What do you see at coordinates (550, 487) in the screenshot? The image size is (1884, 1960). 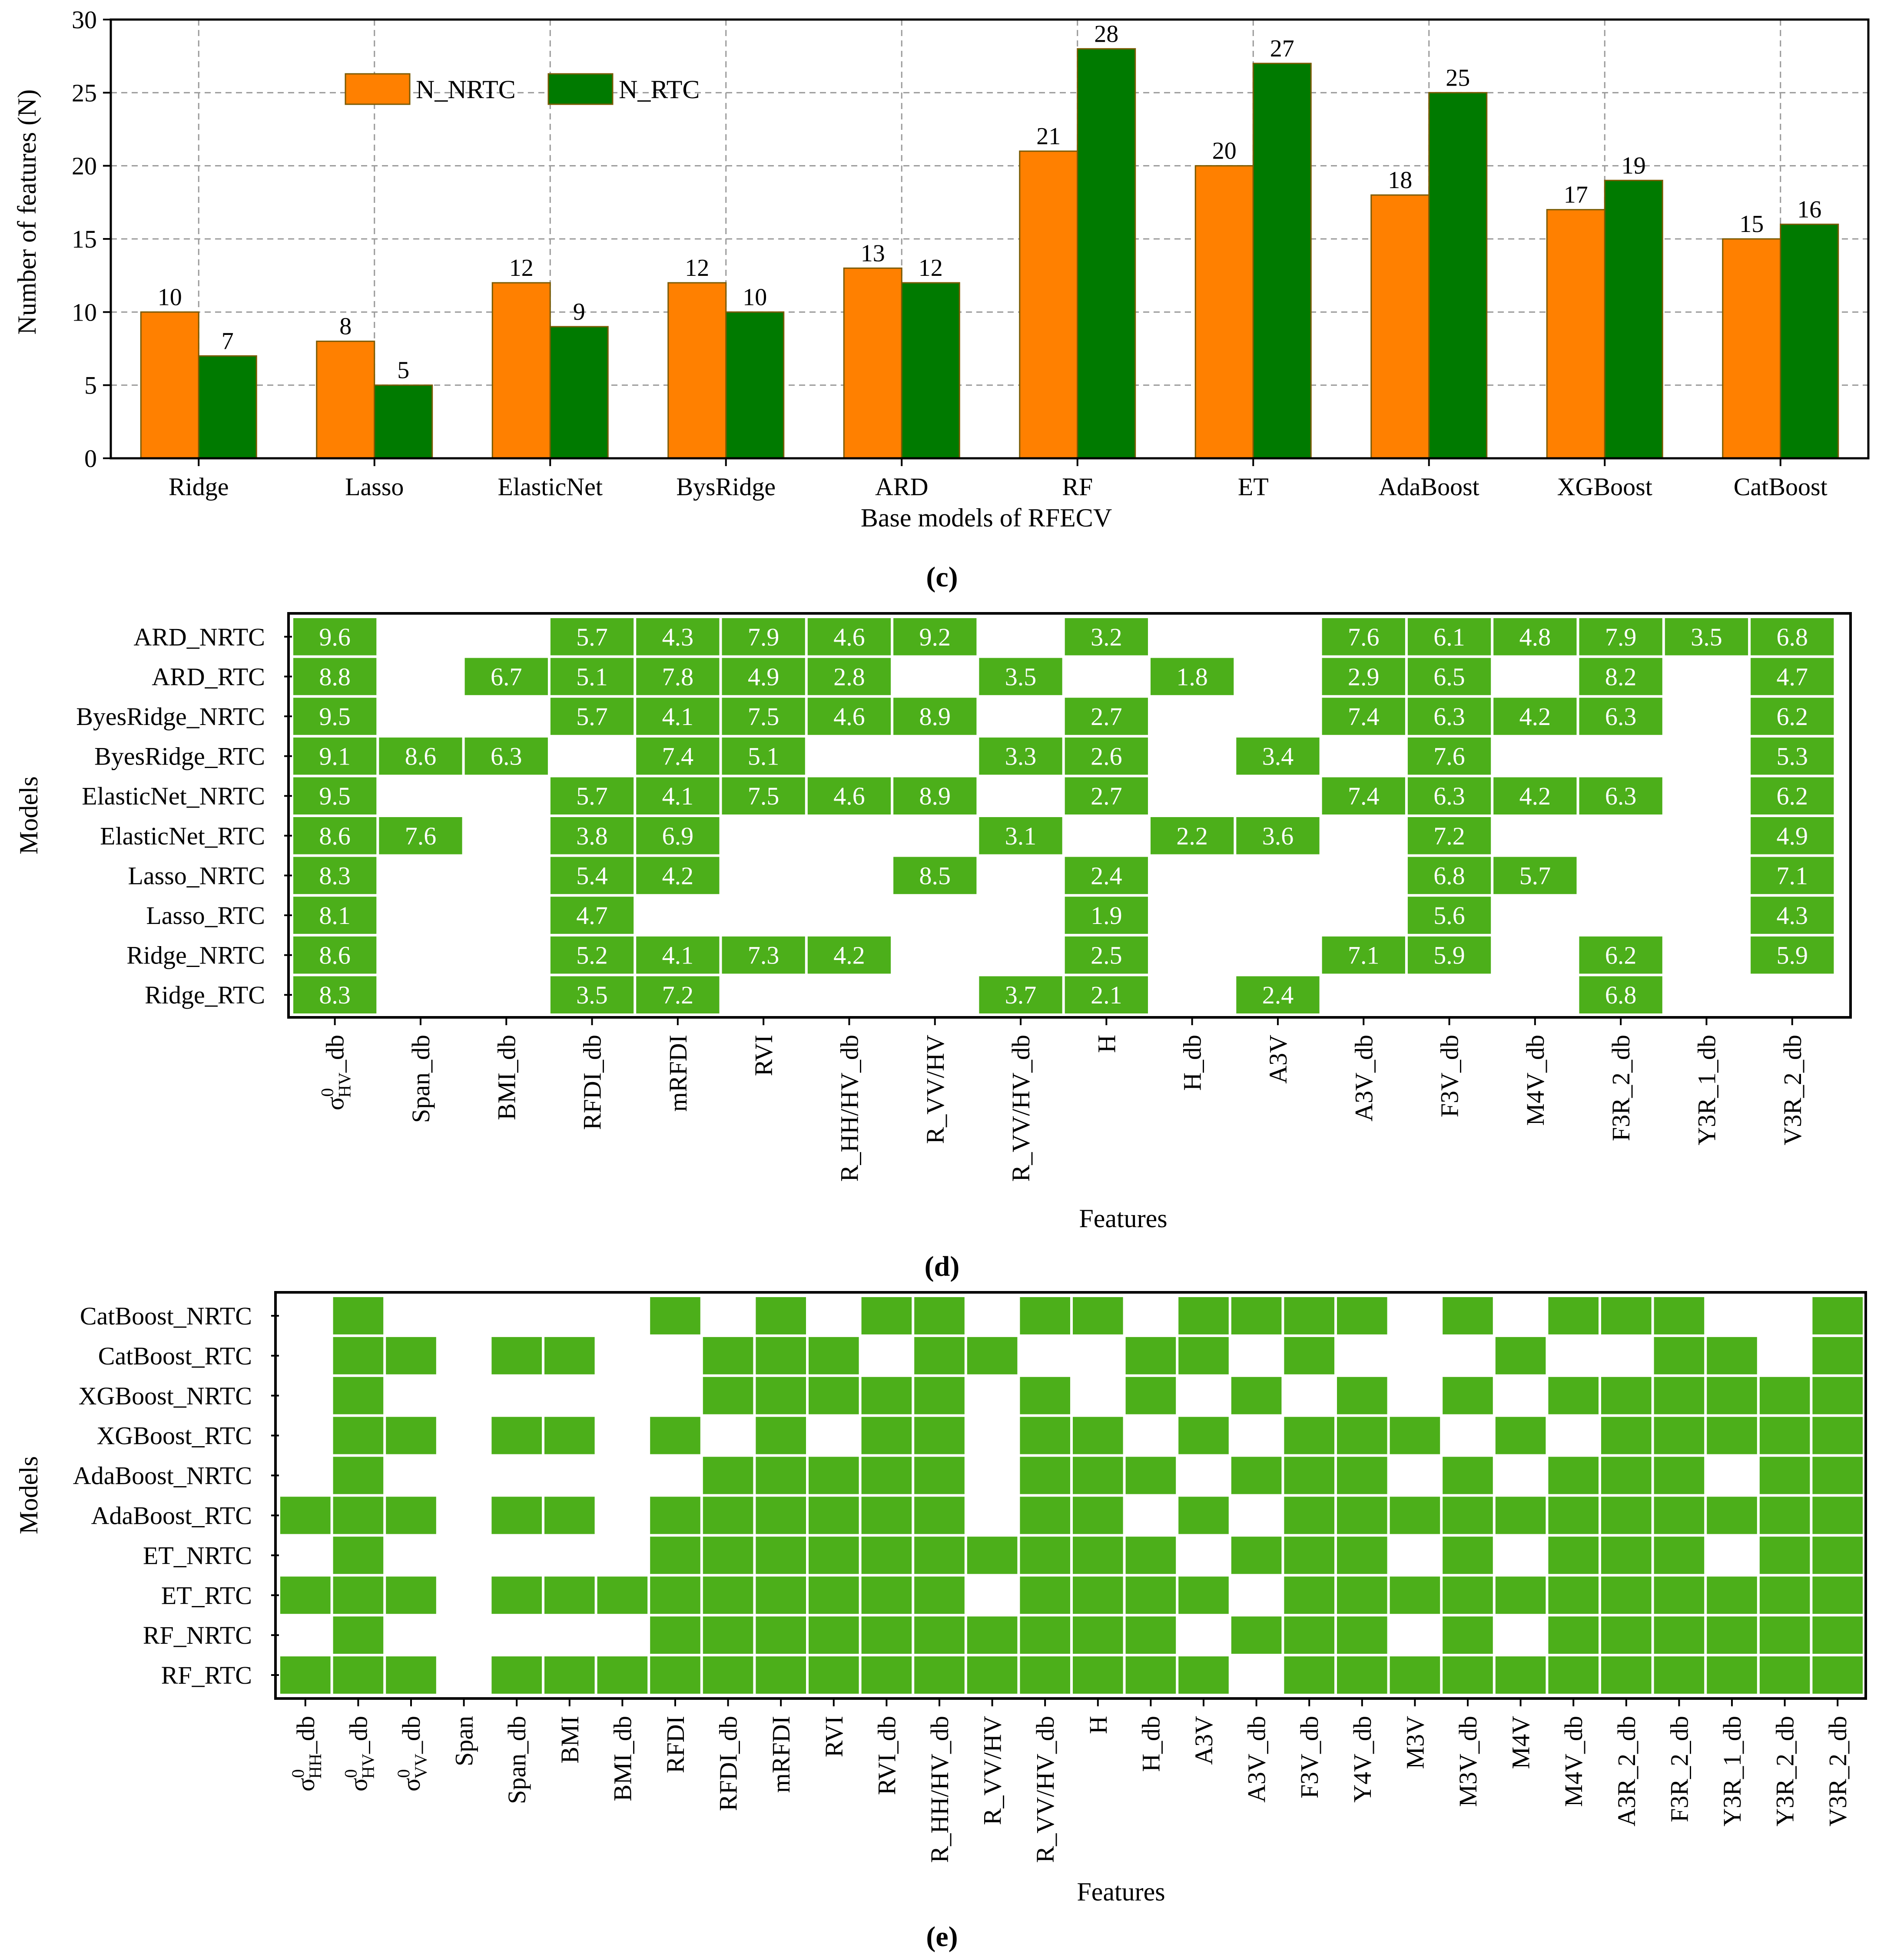 I see `x-tick-label: ElasticNet` at bounding box center [550, 487].